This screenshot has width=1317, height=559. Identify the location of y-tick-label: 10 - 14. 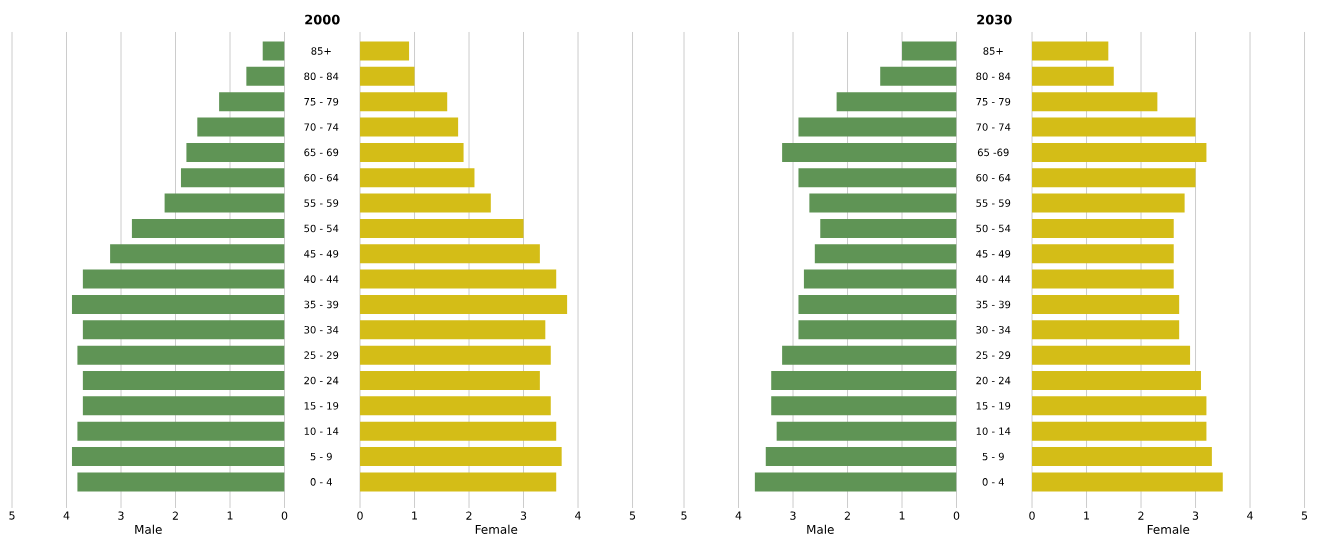
(993, 431).